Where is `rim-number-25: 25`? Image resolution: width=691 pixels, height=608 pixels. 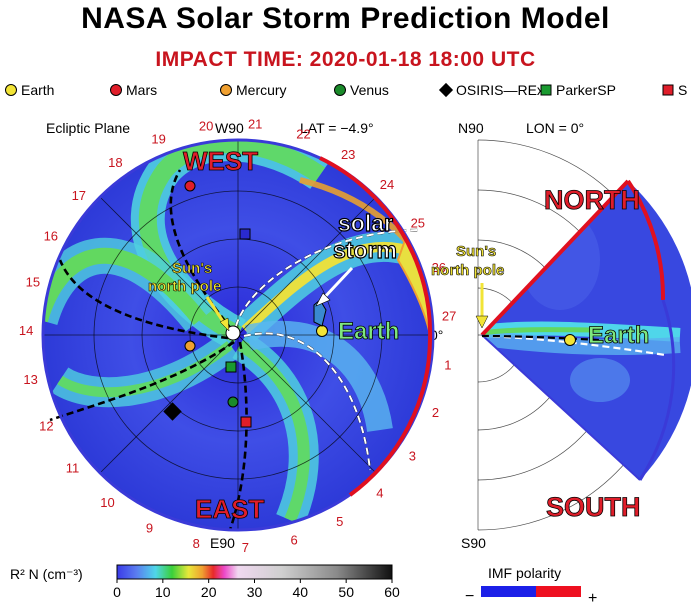
rim-number-25: 25 is located at coordinates (418, 223).